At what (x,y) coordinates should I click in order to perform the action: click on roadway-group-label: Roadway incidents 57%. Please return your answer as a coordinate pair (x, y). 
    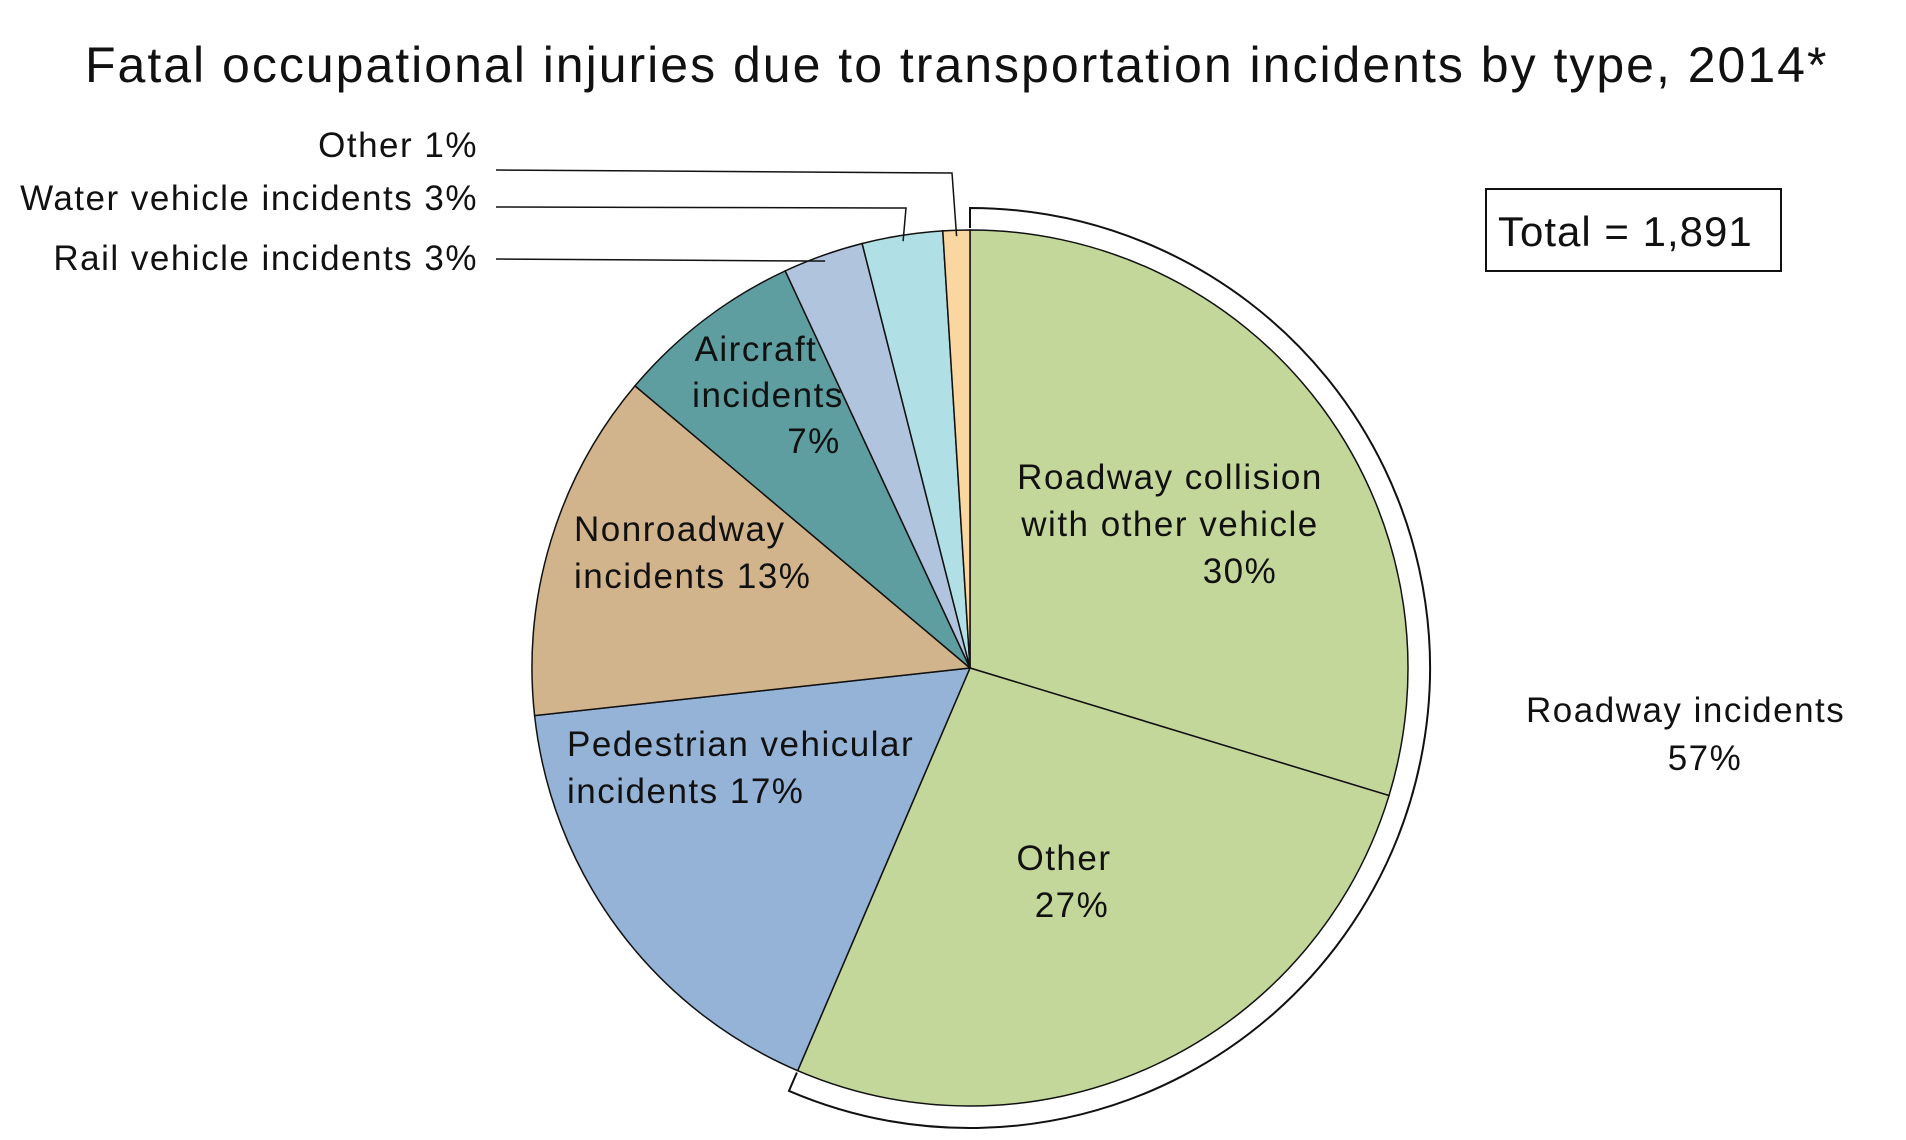
    Looking at the image, I should click on (1685, 734).